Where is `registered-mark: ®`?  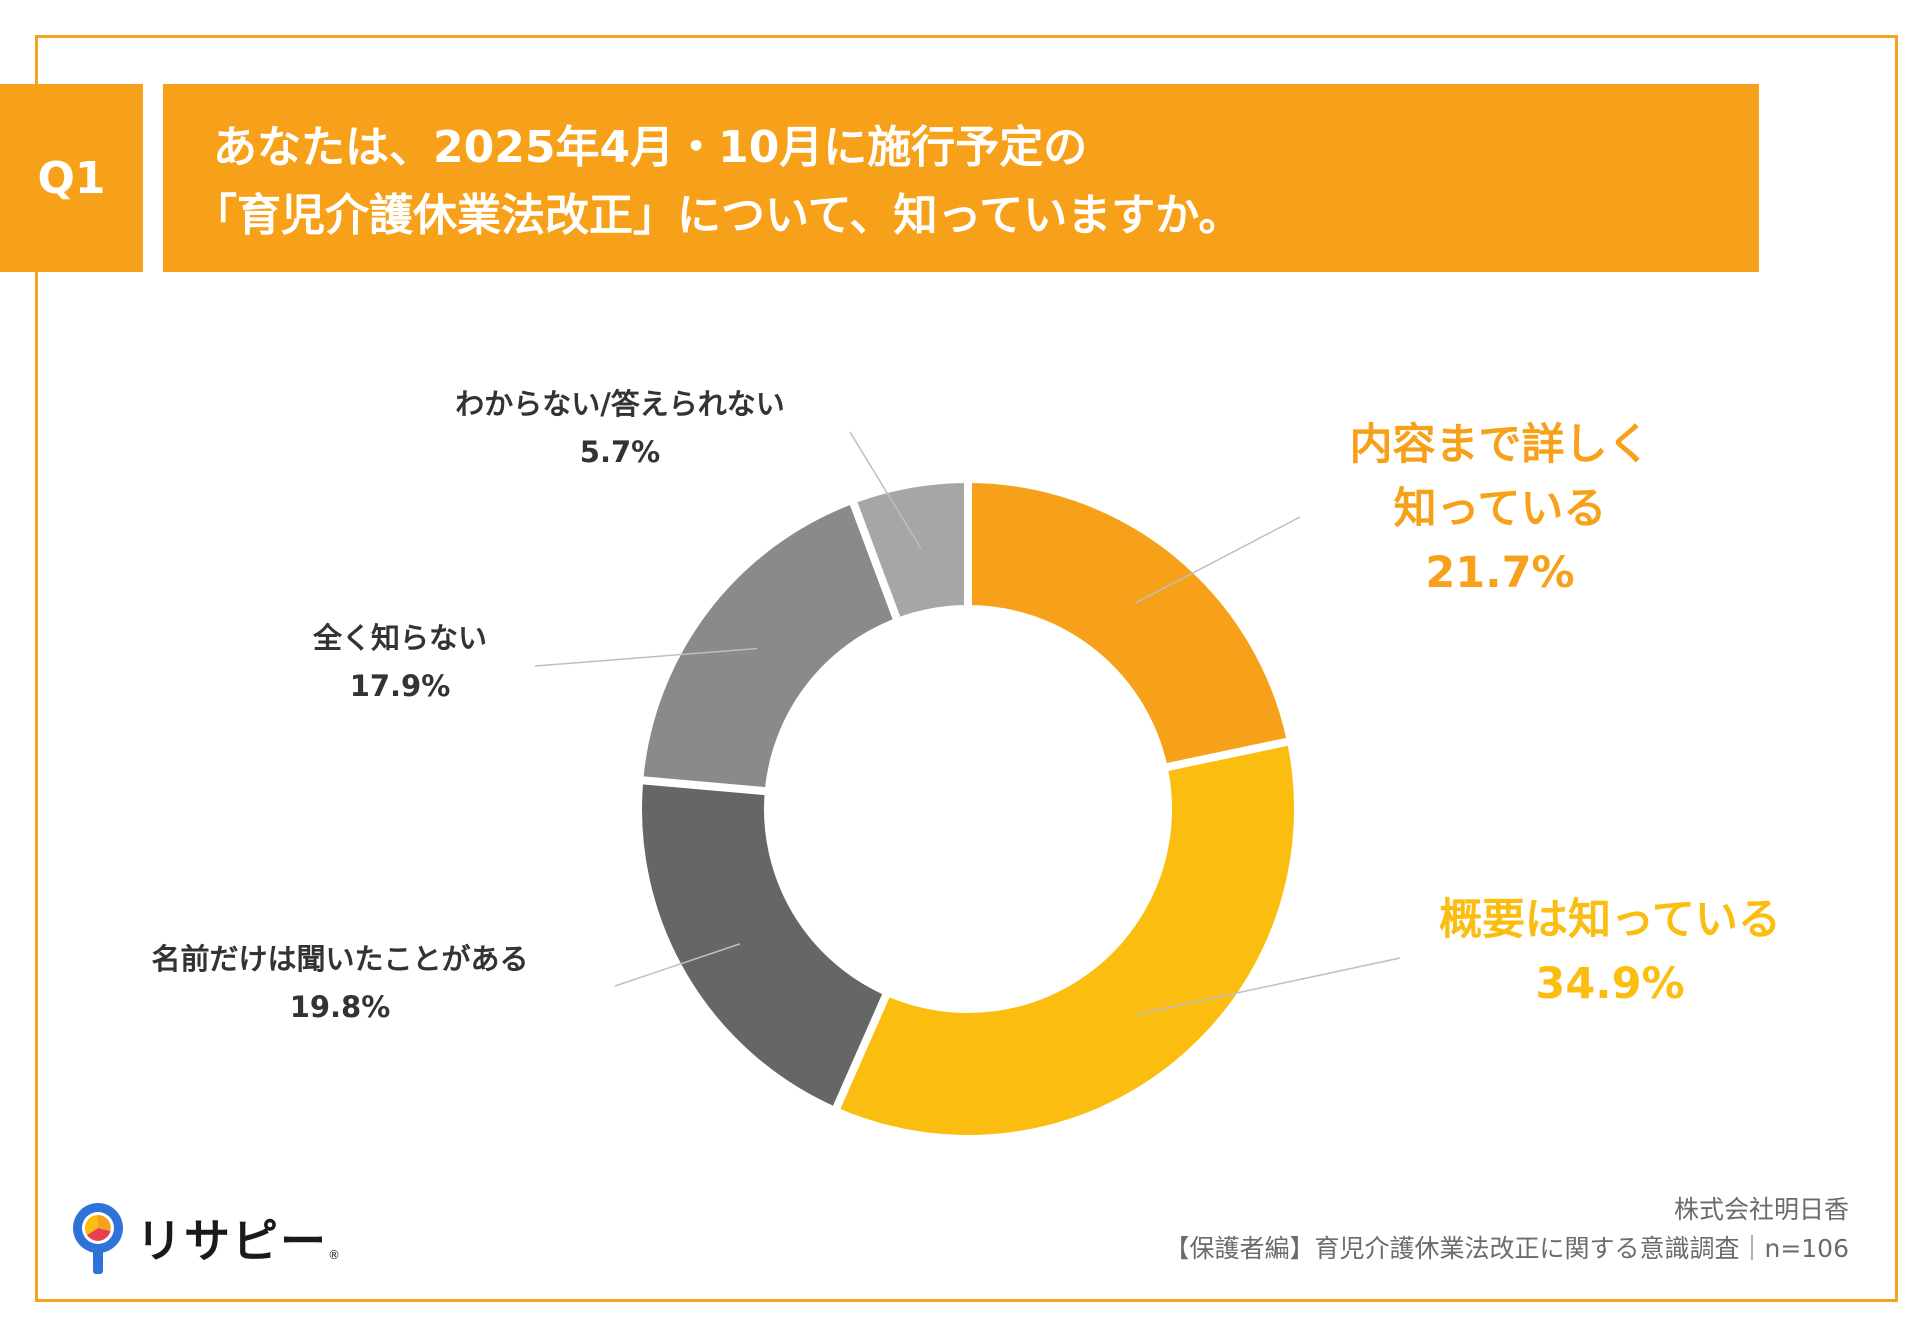 registered-mark: ® is located at coordinates (334, 1255).